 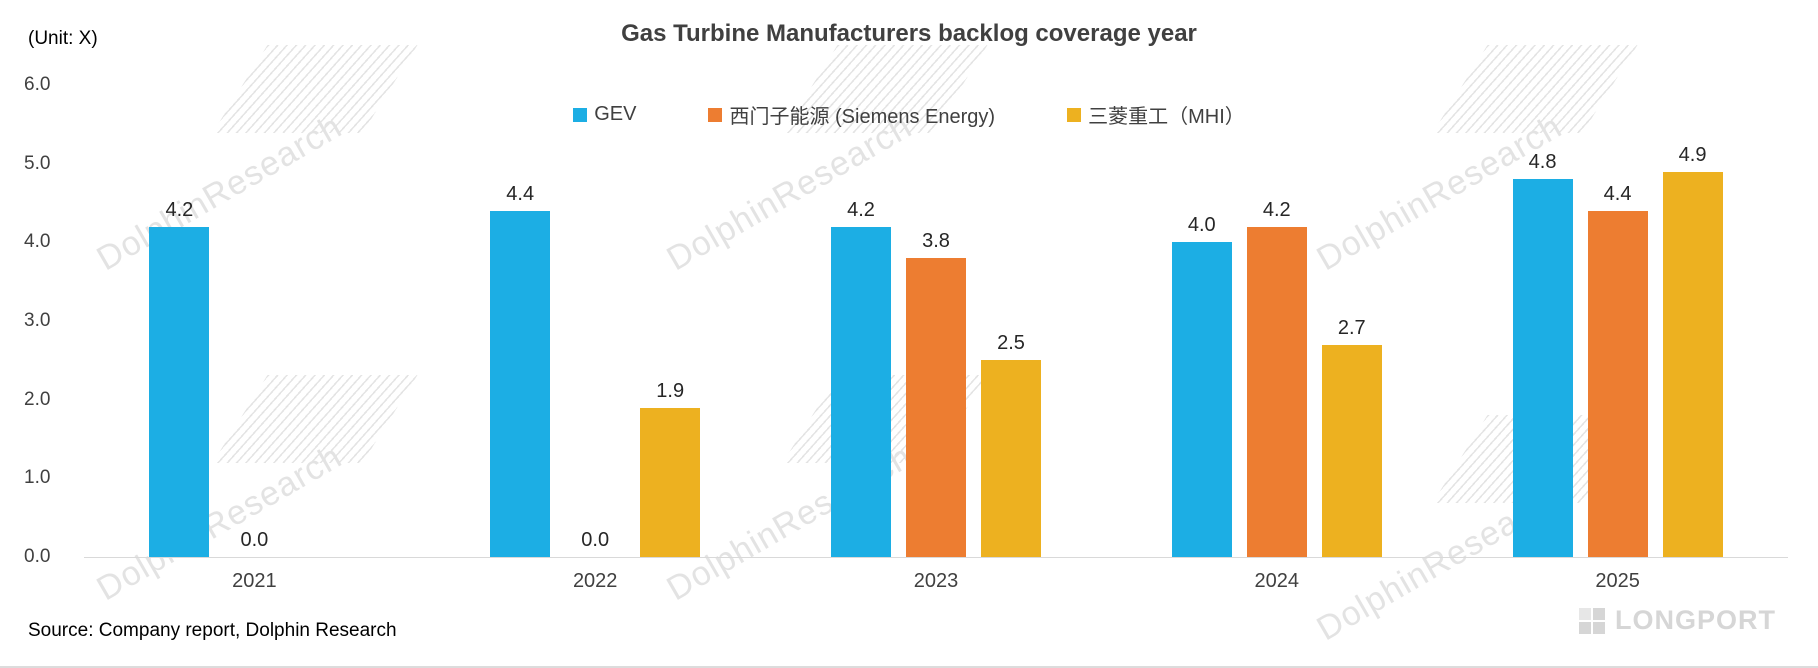 I want to click on bar-slot: 2.7, so click(x=1351, y=436).